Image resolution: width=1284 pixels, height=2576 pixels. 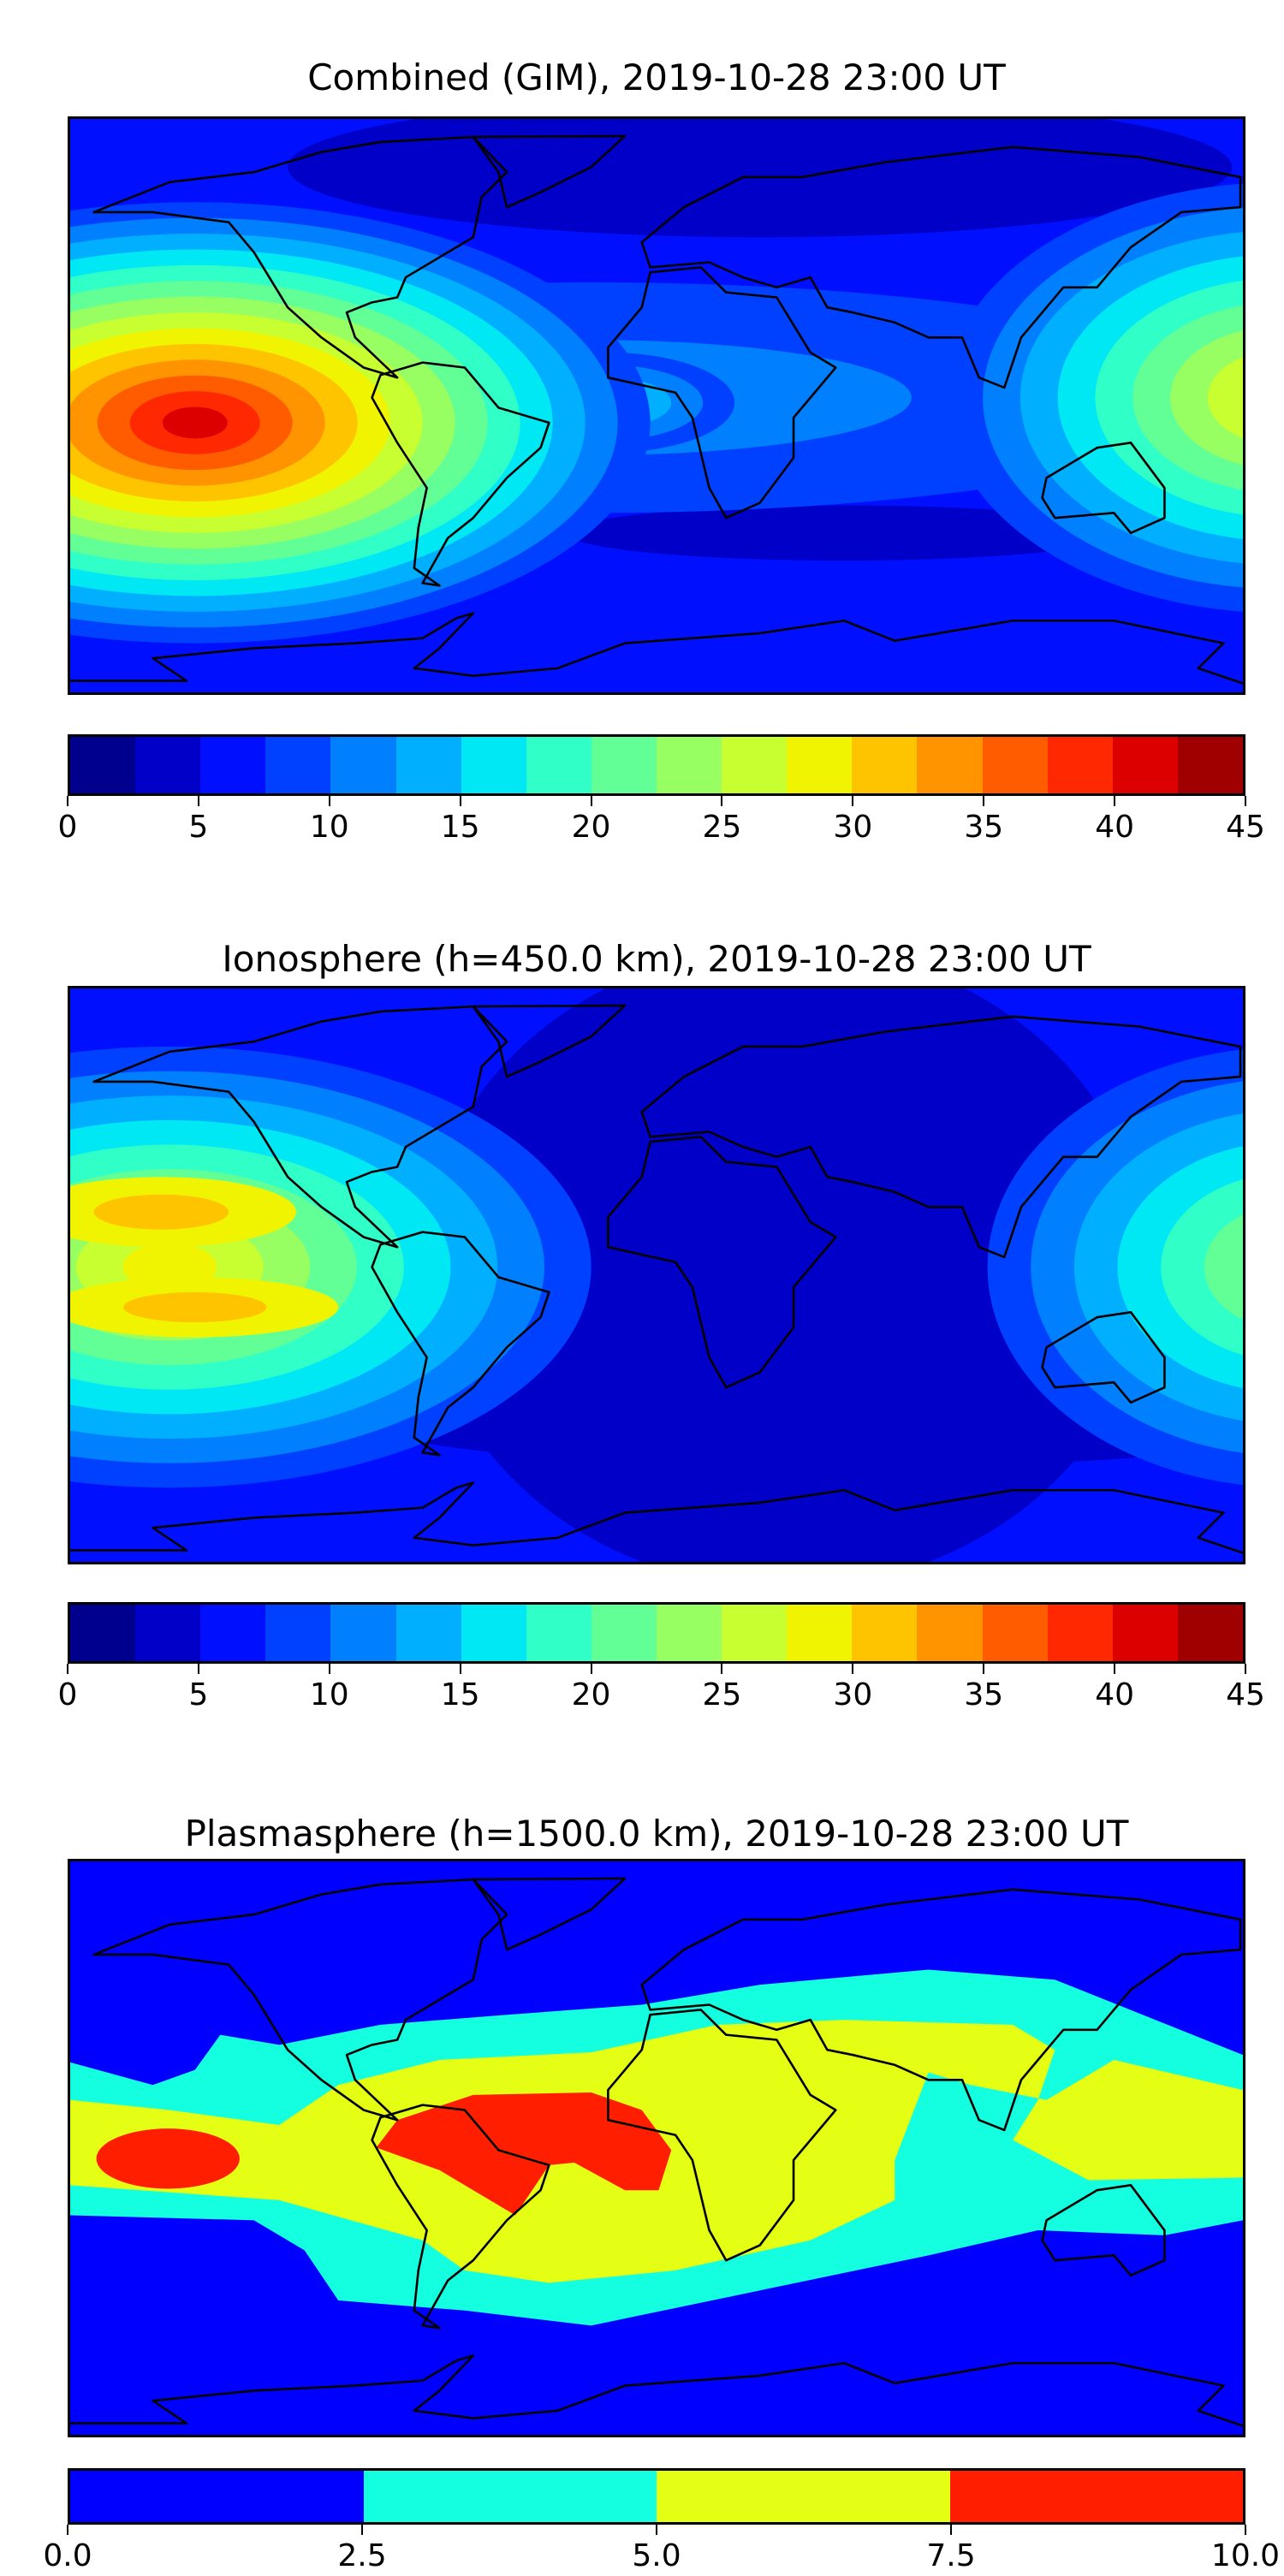 What do you see at coordinates (67, 827) in the screenshot?
I see `colorbar-tick-label: 0` at bounding box center [67, 827].